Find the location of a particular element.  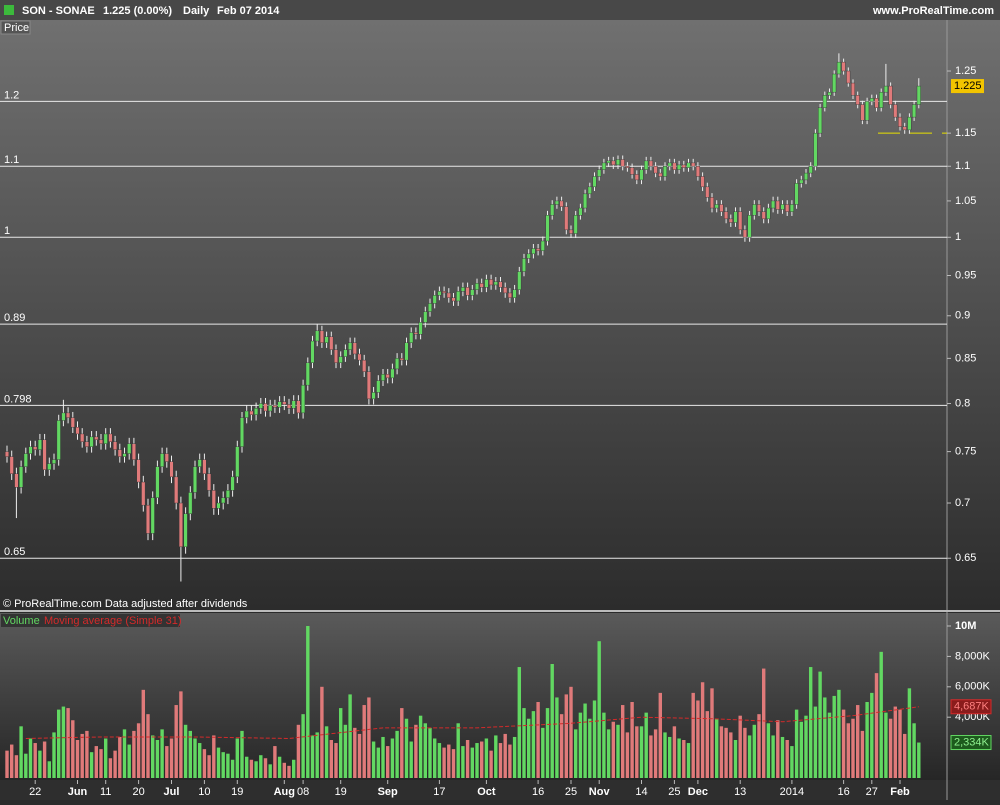

x-tick-label: Sep is located at coordinates (388, 792).